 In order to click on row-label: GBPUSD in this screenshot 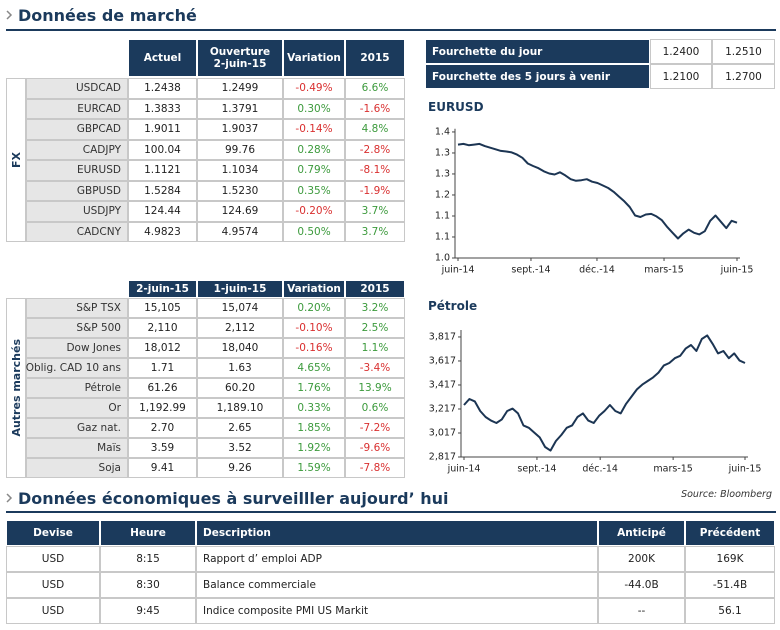, I will do `click(77, 190)`.